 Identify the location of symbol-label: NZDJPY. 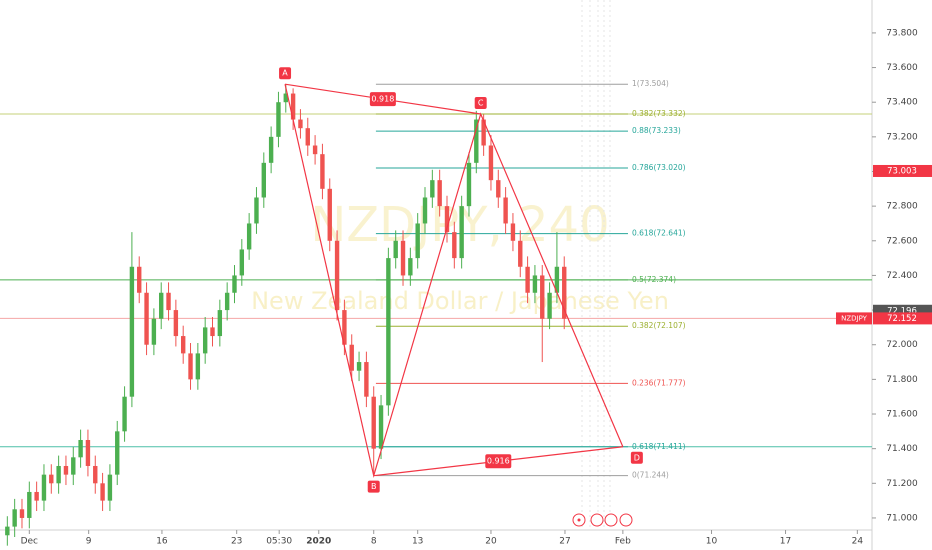
(854, 318).